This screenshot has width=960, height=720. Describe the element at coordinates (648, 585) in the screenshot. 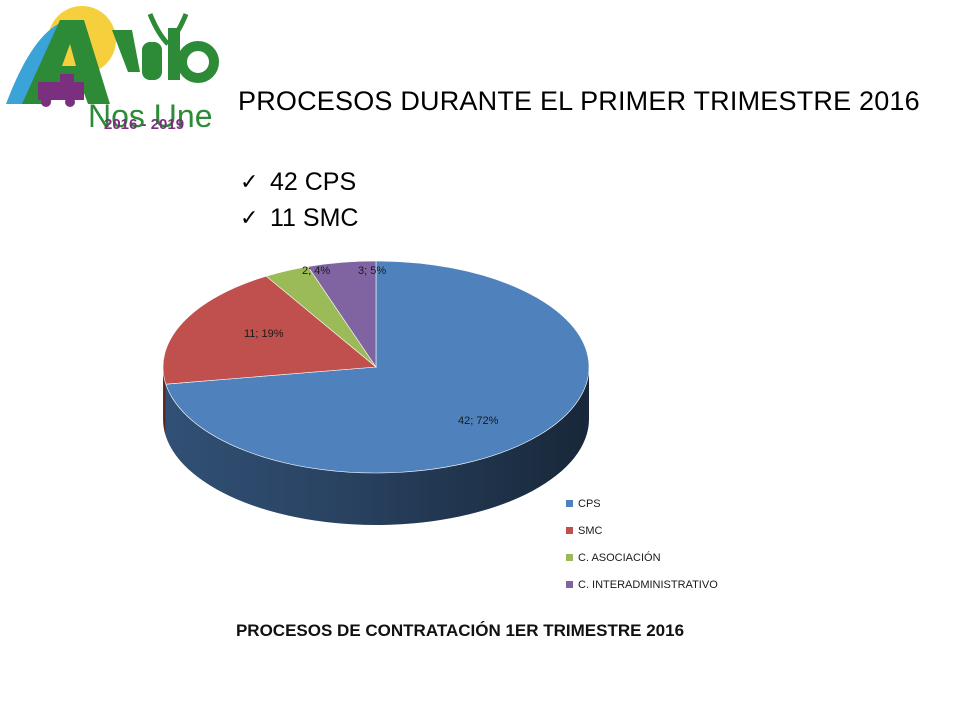

I see `legend-entry: C. INTERADMINISTRATIVO` at that location.